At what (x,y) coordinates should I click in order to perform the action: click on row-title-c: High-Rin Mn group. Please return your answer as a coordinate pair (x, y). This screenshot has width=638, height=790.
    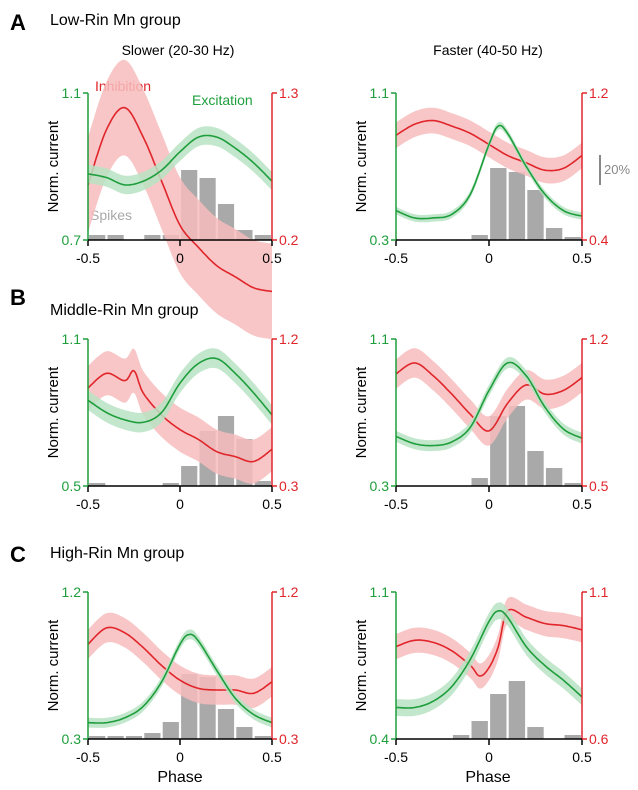
    Looking at the image, I should click on (117, 553).